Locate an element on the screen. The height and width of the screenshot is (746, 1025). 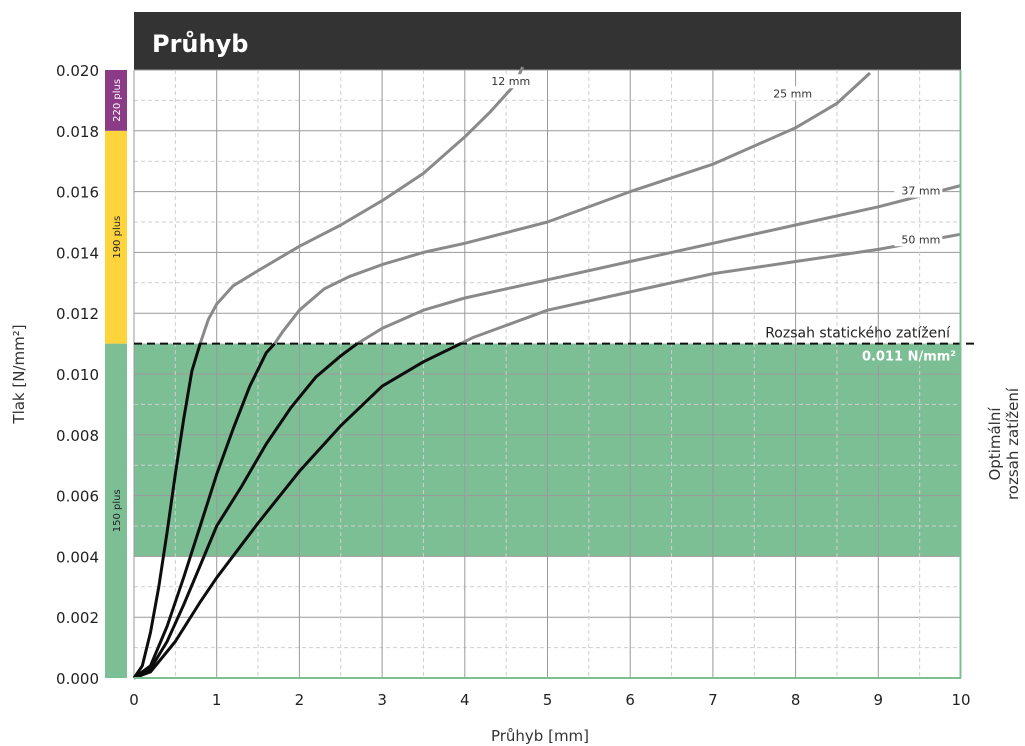
y-tick-label: 0.004 is located at coordinates (77, 557).